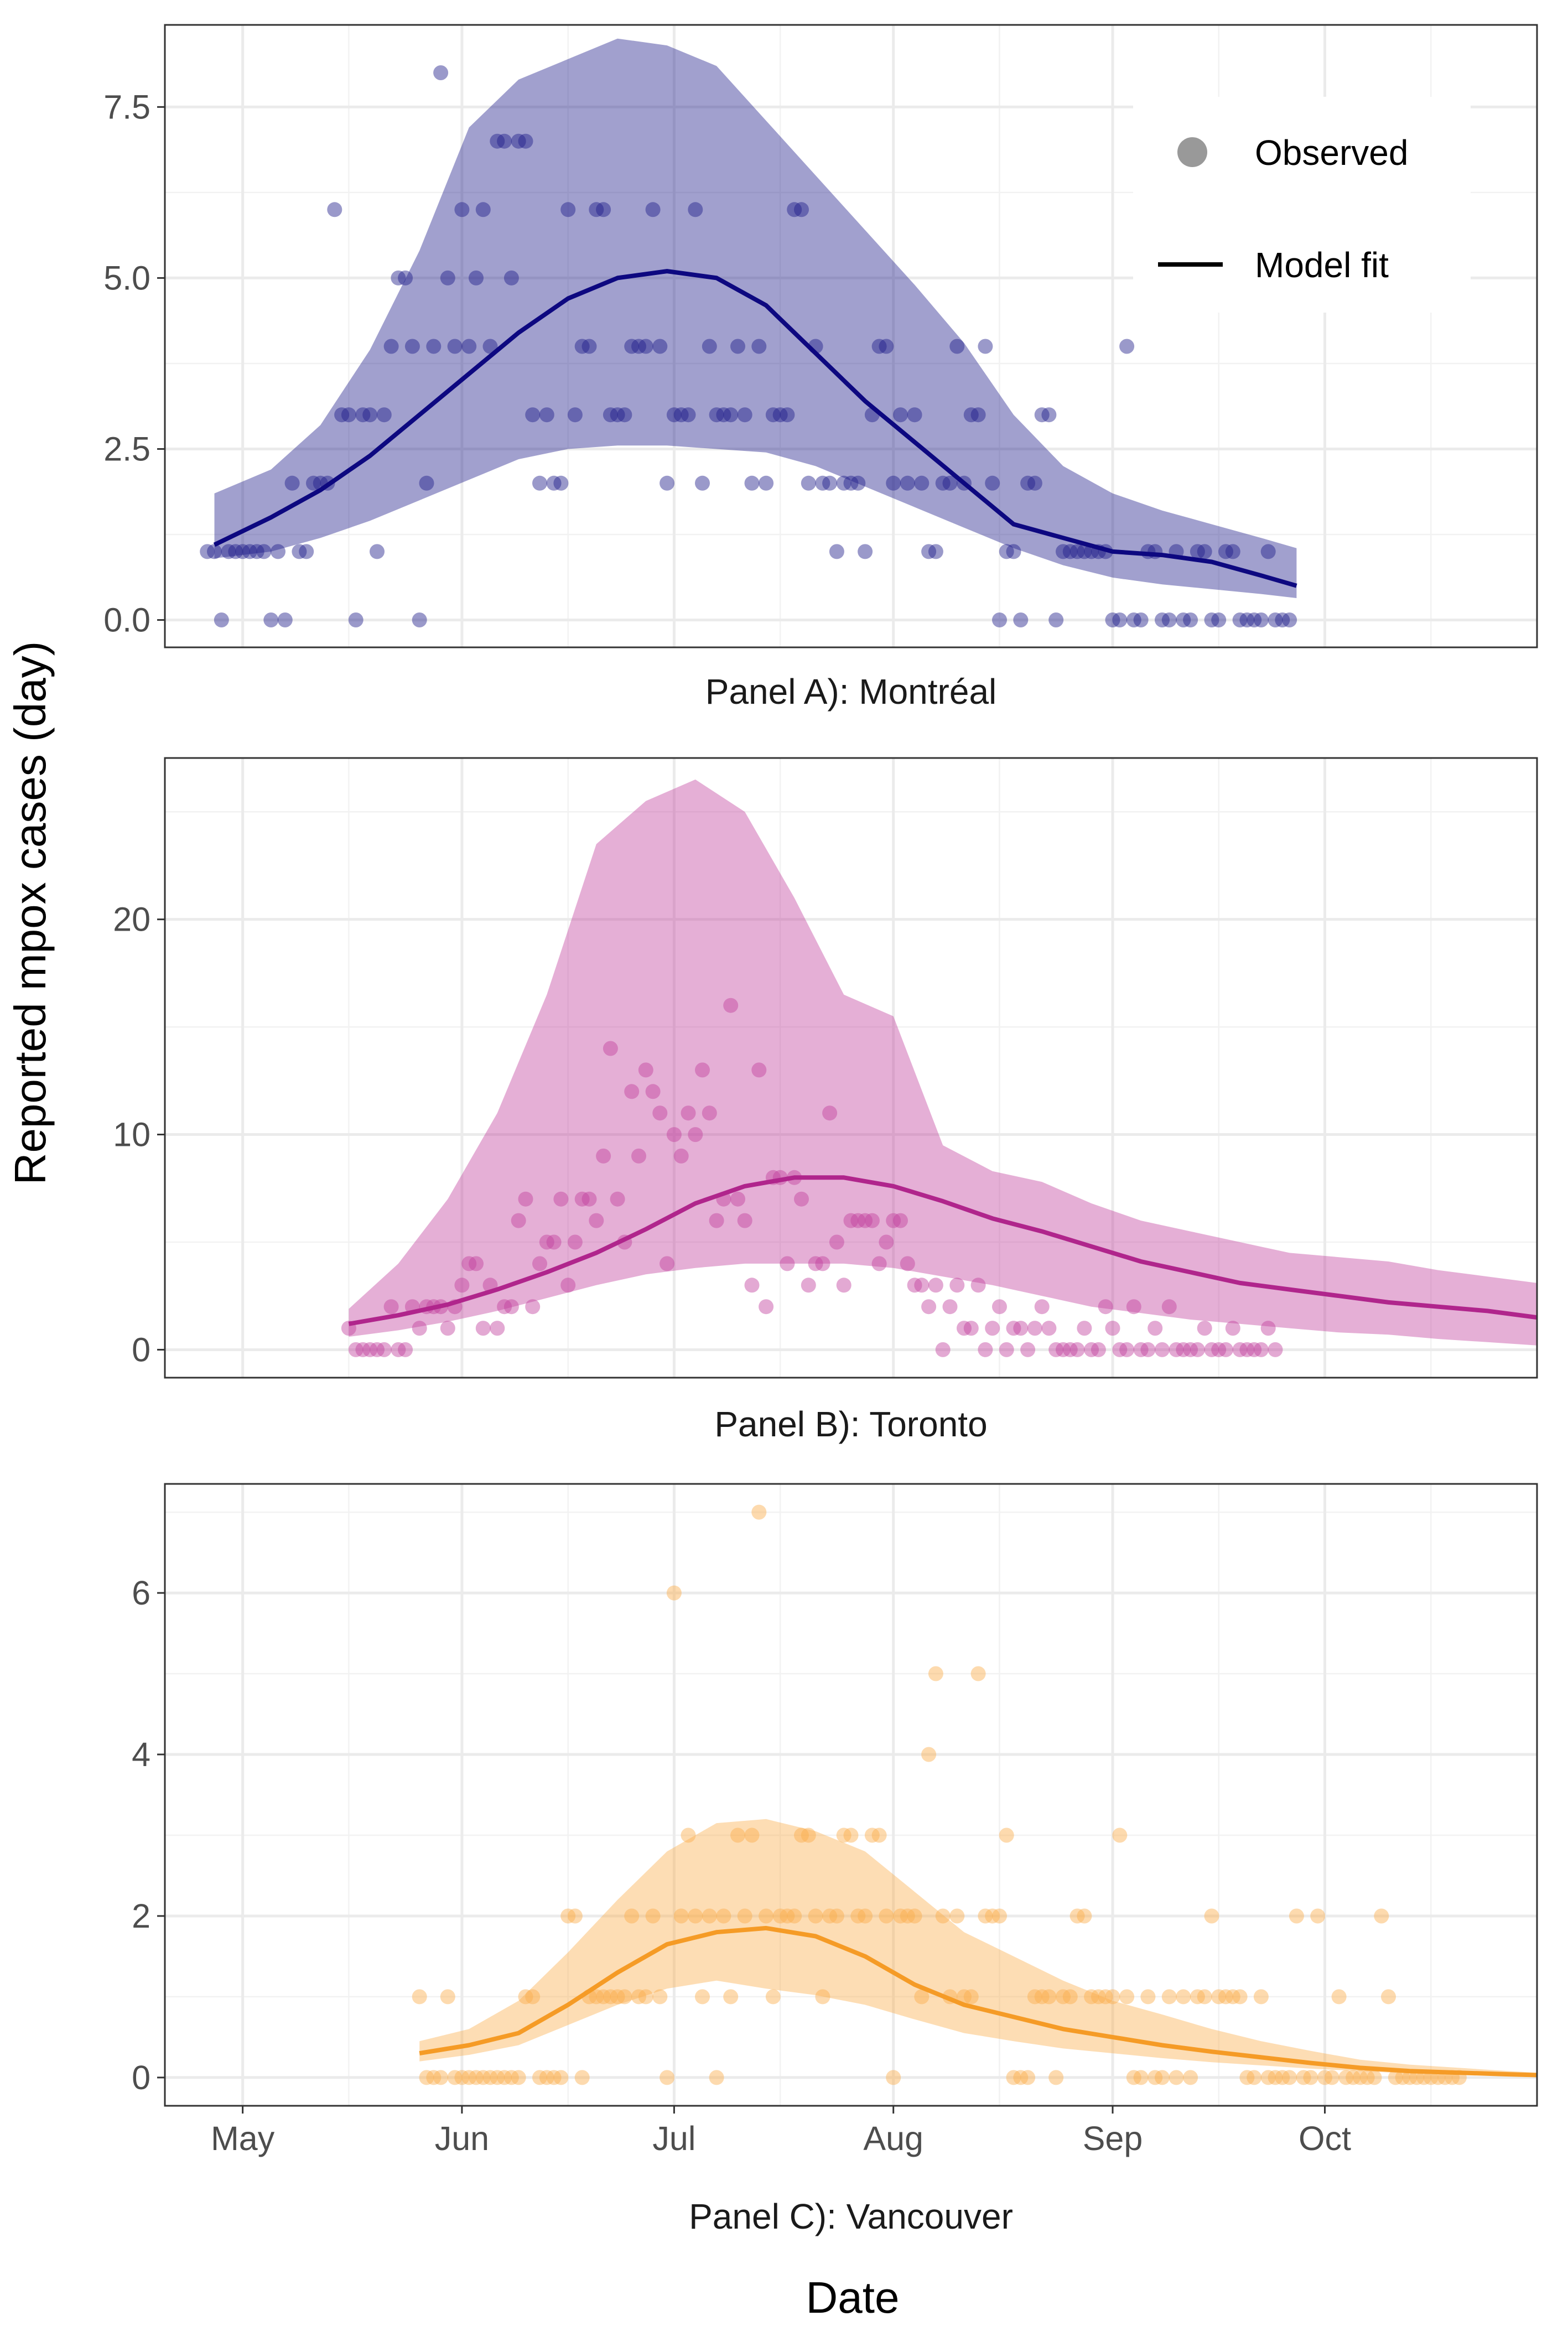 This screenshot has width=1568, height=2352. What do you see at coordinates (127, 278) in the screenshot?
I see `y-tick-label: 5.0` at bounding box center [127, 278].